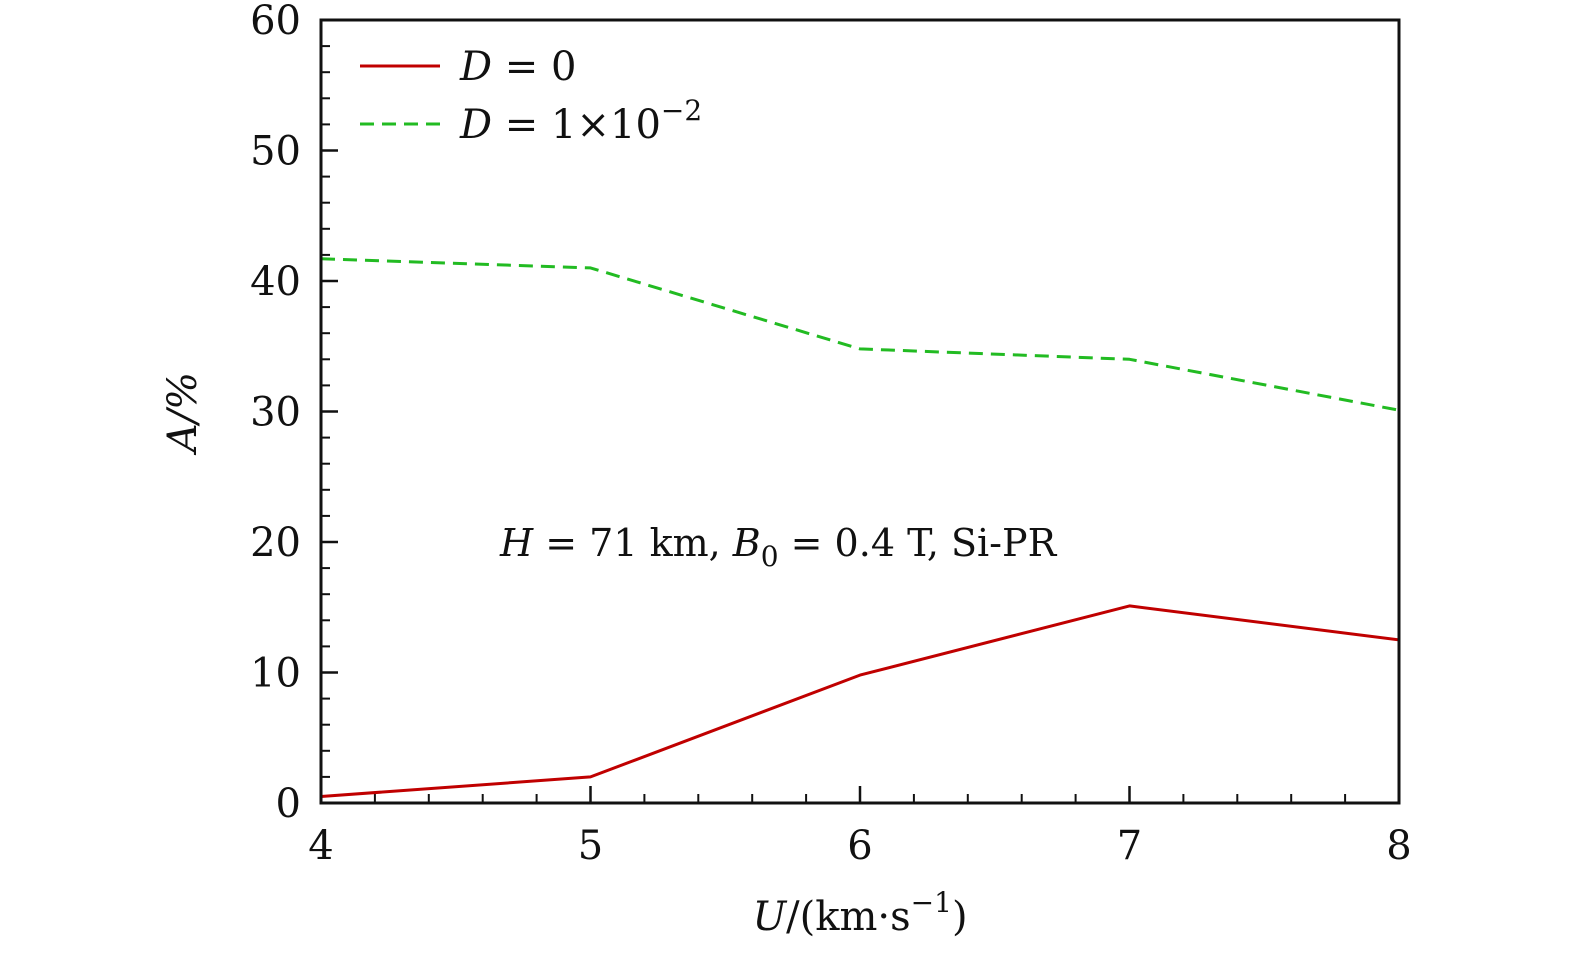 Image resolution: width=1575 pixels, height=955 pixels. What do you see at coordinates (183, 414) in the screenshot?
I see `y-axis-label: A/%` at bounding box center [183, 414].